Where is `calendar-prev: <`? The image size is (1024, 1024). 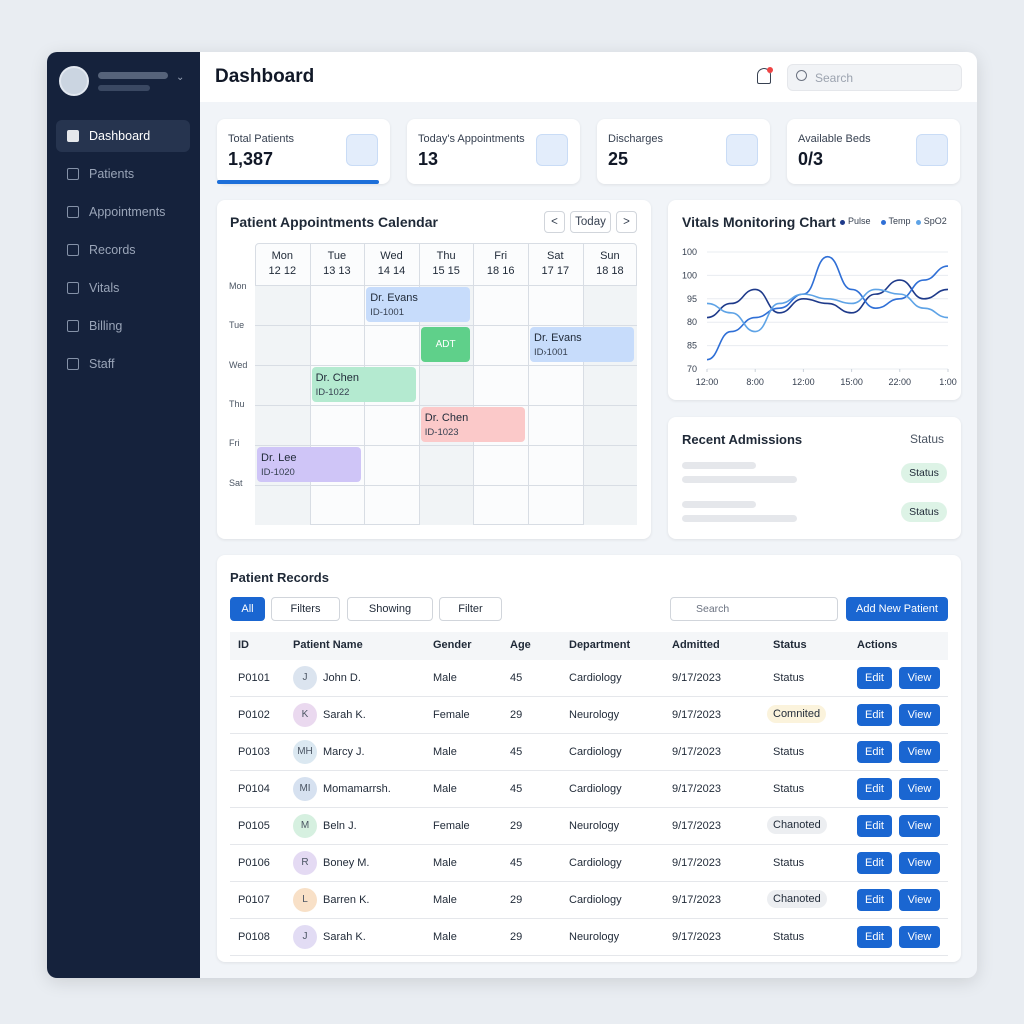 calendar-prev: < is located at coordinates (554, 222).